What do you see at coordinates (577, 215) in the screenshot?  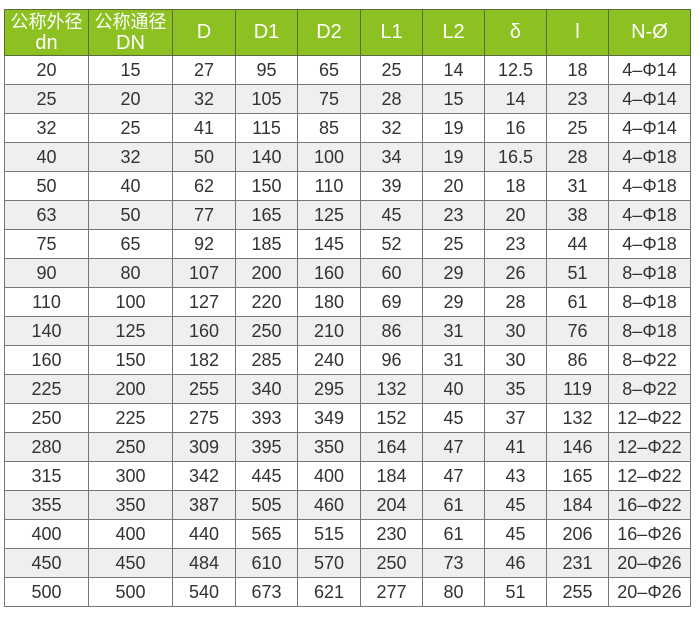 I see `table-cell: 38` at bounding box center [577, 215].